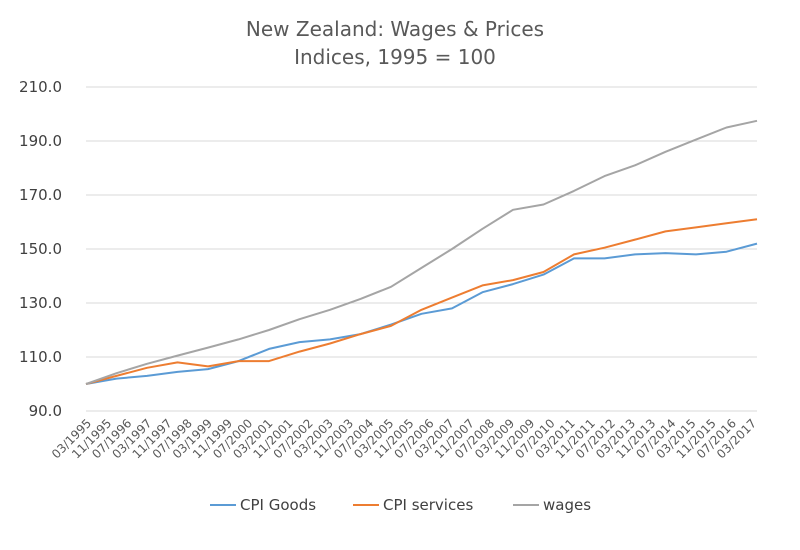 Image resolution: width=800 pixels, height=550 pixels. What do you see at coordinates (40, 87) in the screenshot?
I see `y-tick-label: 210.0` at bounding box center [40, 87].